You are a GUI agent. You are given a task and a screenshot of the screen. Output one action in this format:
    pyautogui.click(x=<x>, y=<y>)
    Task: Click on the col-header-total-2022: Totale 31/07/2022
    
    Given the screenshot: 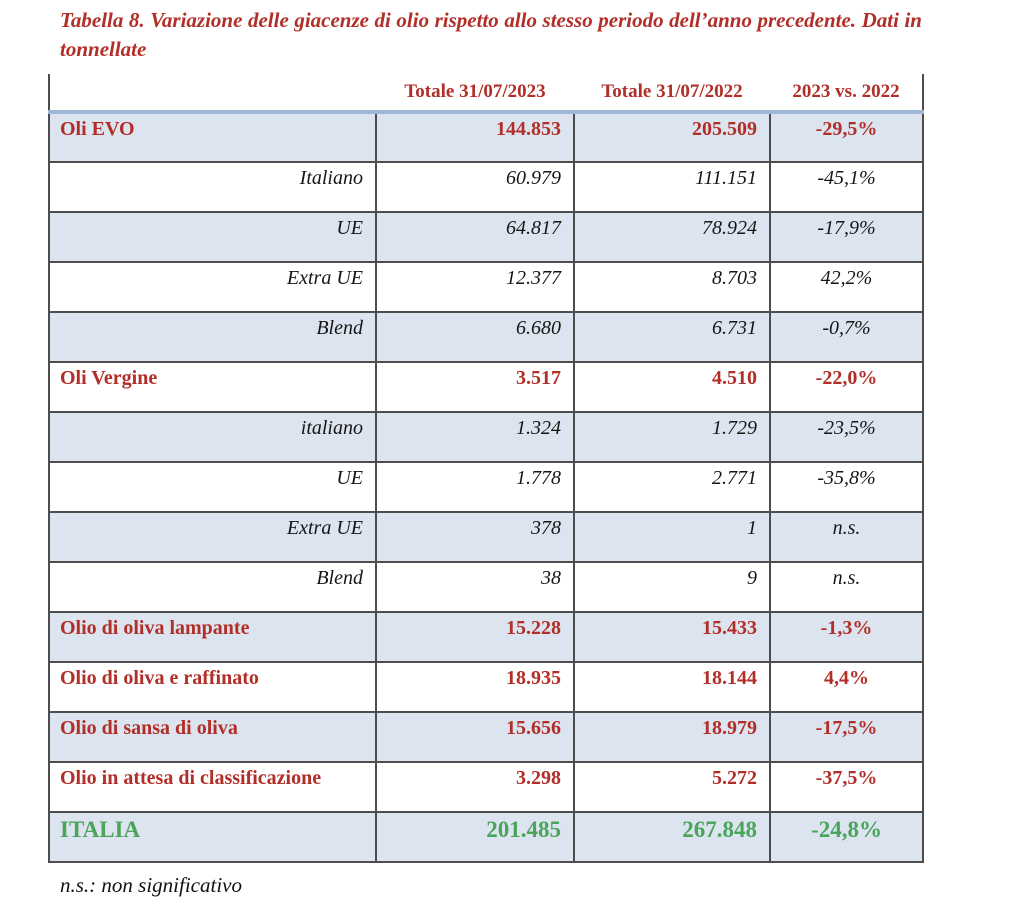 What is the action you would take?
    pyautogui.click(x=672, y=92)
    